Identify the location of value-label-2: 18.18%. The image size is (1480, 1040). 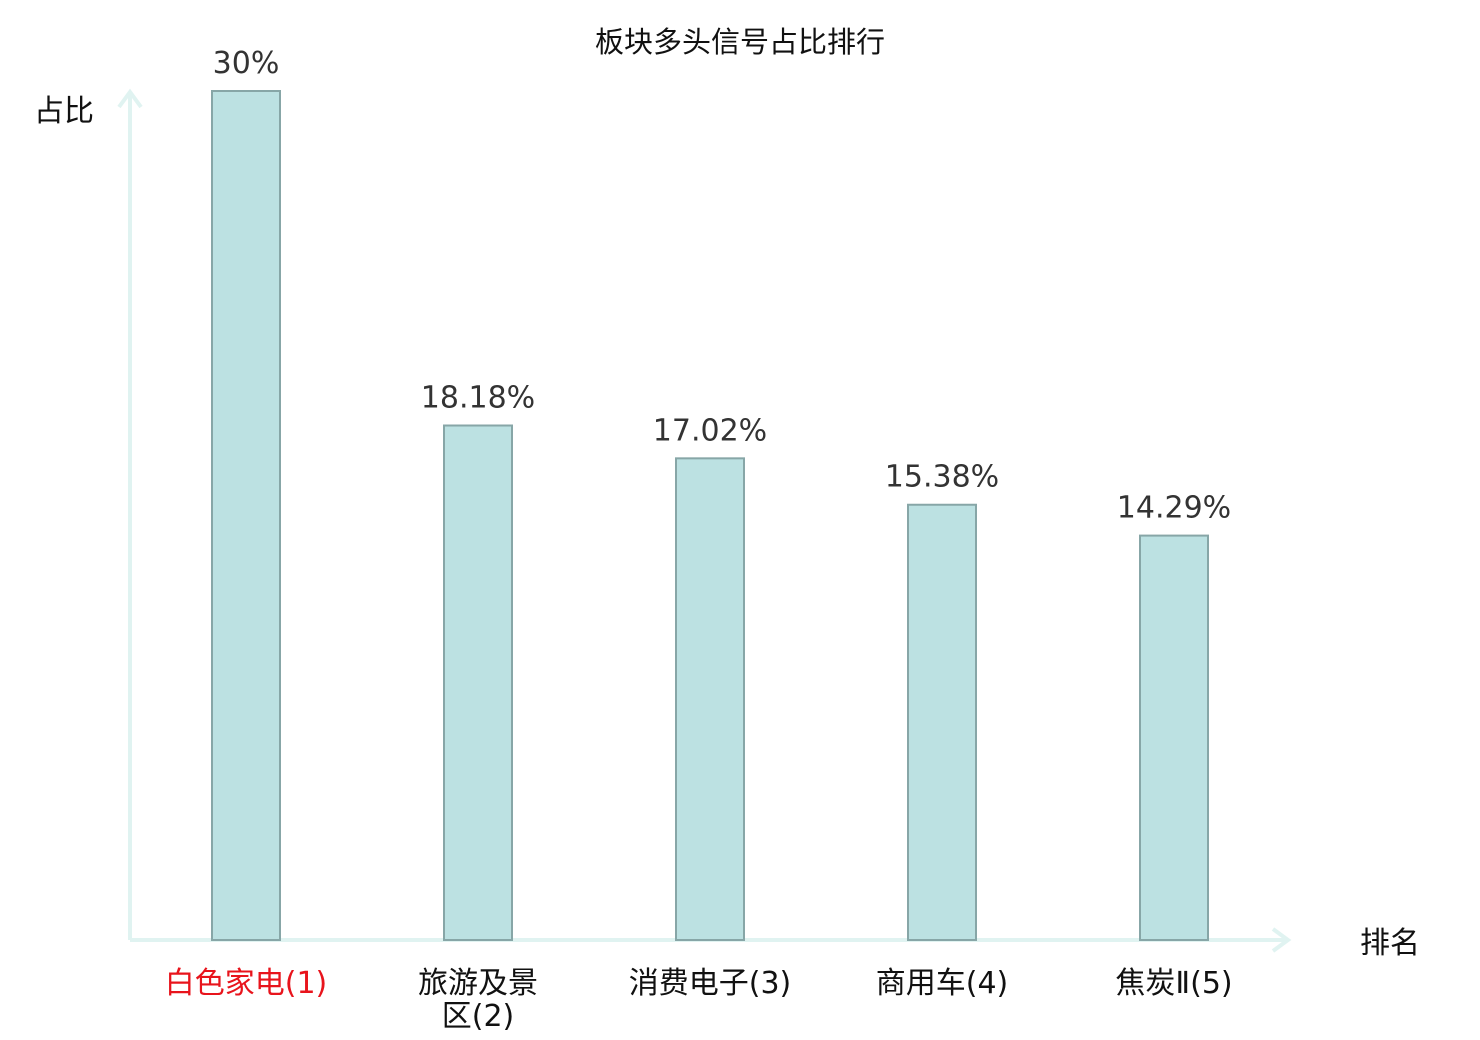
(478, 398).